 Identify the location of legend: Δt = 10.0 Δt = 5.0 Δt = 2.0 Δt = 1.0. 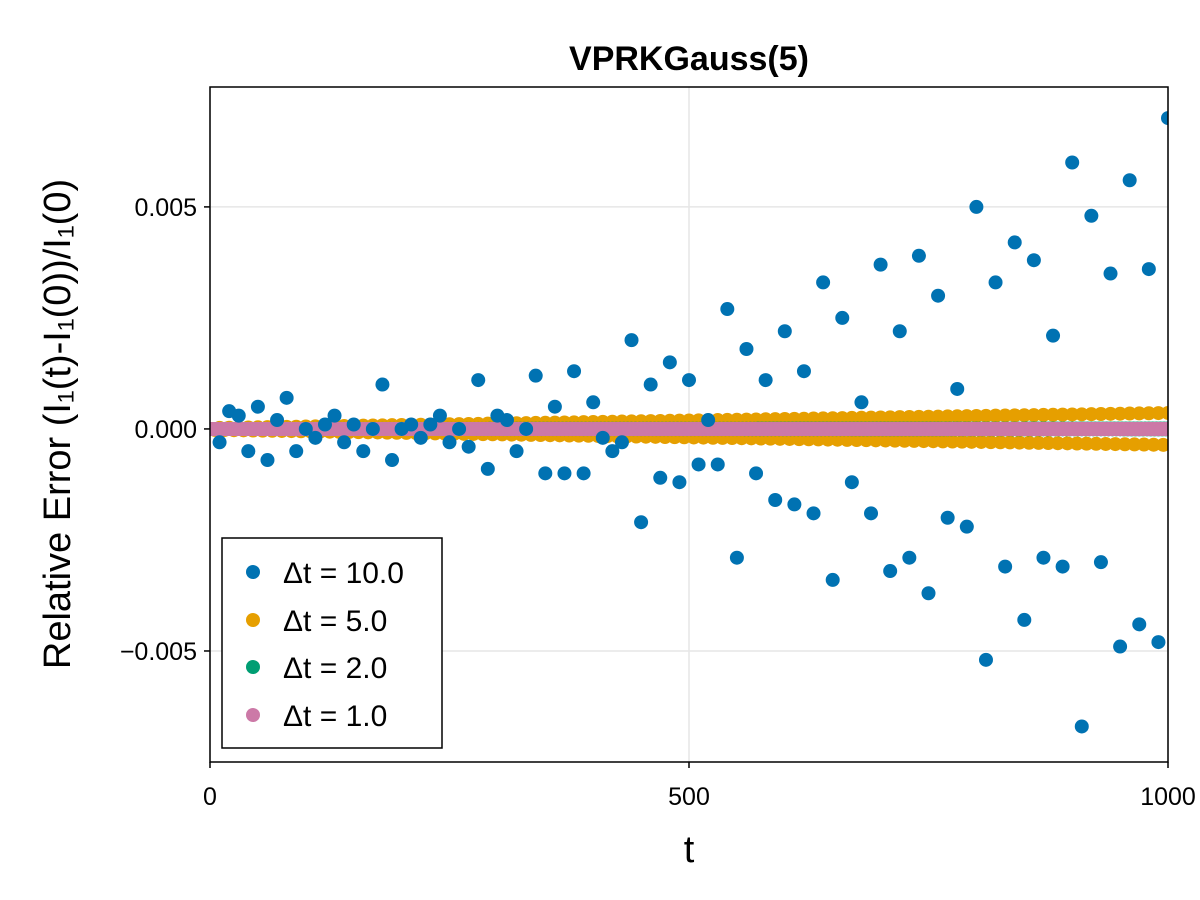
(332, 643).